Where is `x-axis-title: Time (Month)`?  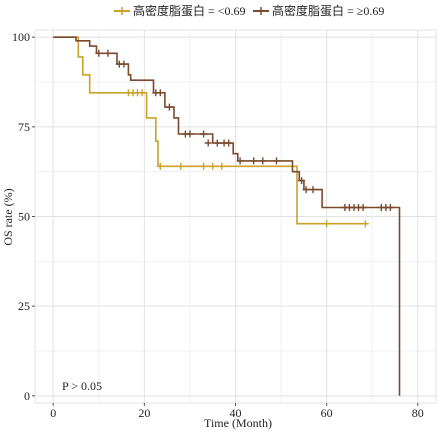
x-axis-title: Time (Month) is located at coordinates (238, 423).